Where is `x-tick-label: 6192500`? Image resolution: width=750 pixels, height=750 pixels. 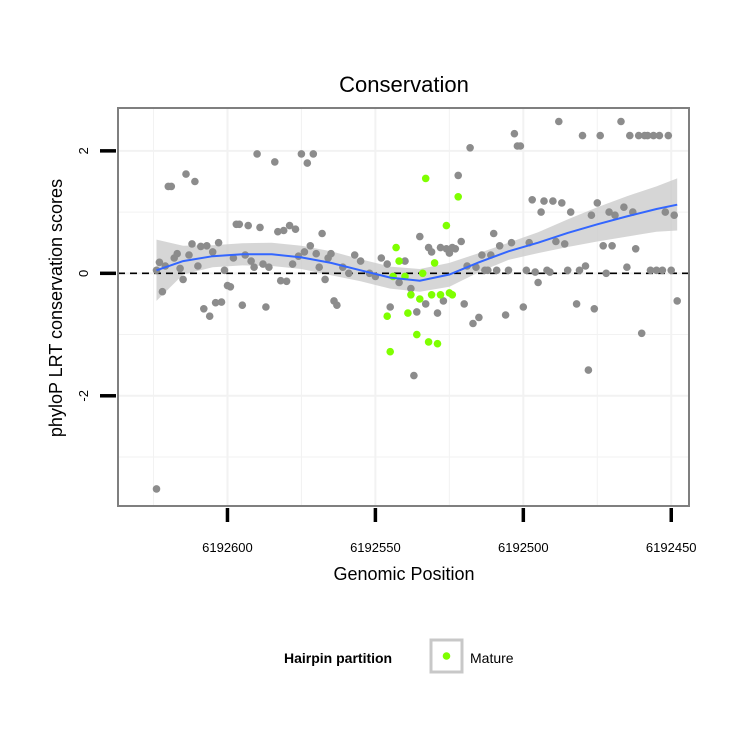 x-tick-label: 6192500 is located at coordinates (523, 547).